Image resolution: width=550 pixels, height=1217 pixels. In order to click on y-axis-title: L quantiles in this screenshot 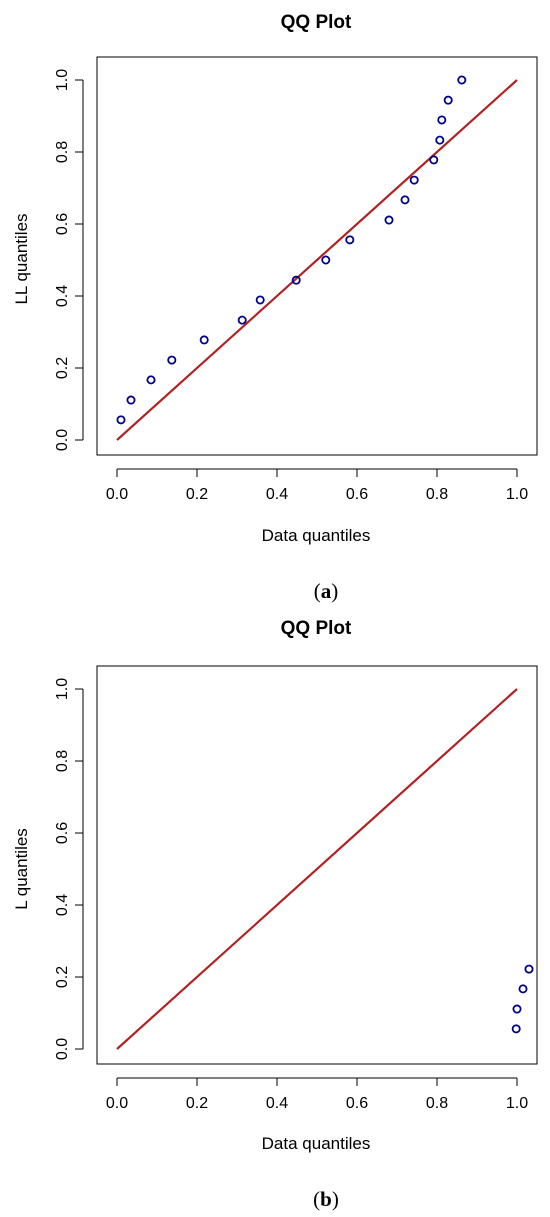, I will do `click(21, 869)`.